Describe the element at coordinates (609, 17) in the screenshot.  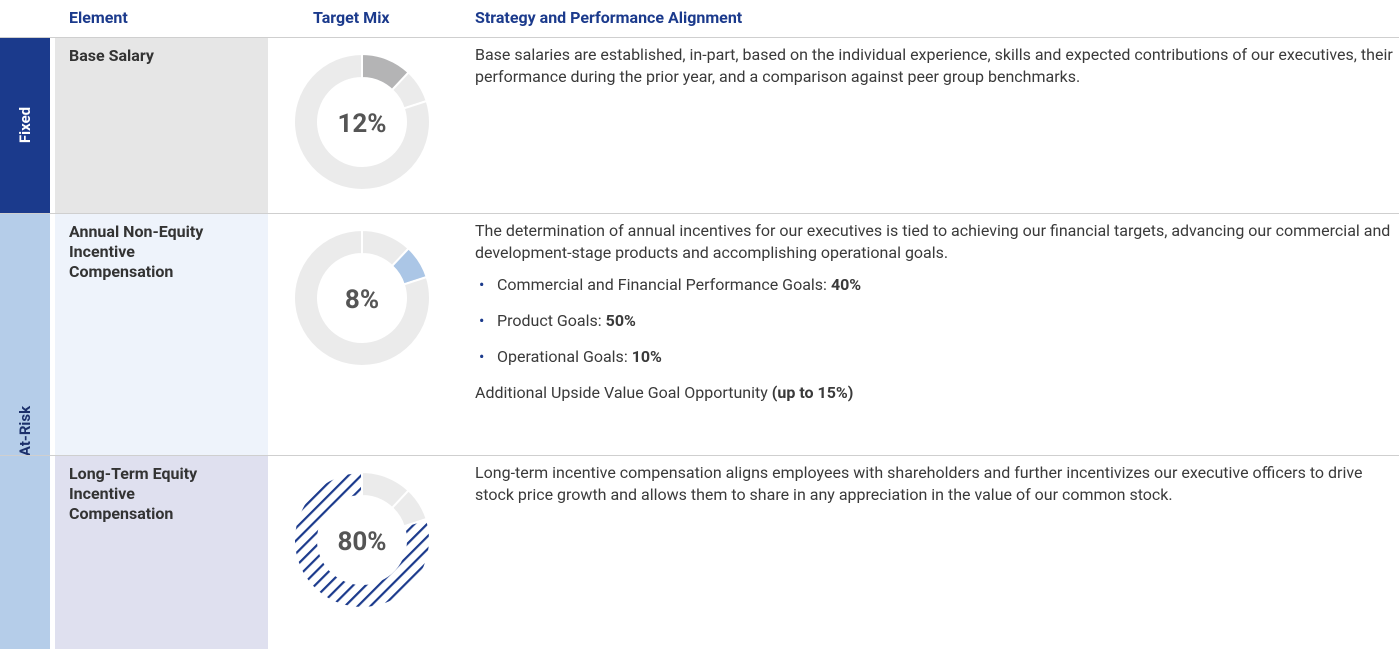
I see `column-header: Strategy and Performance Alignment` at that location.